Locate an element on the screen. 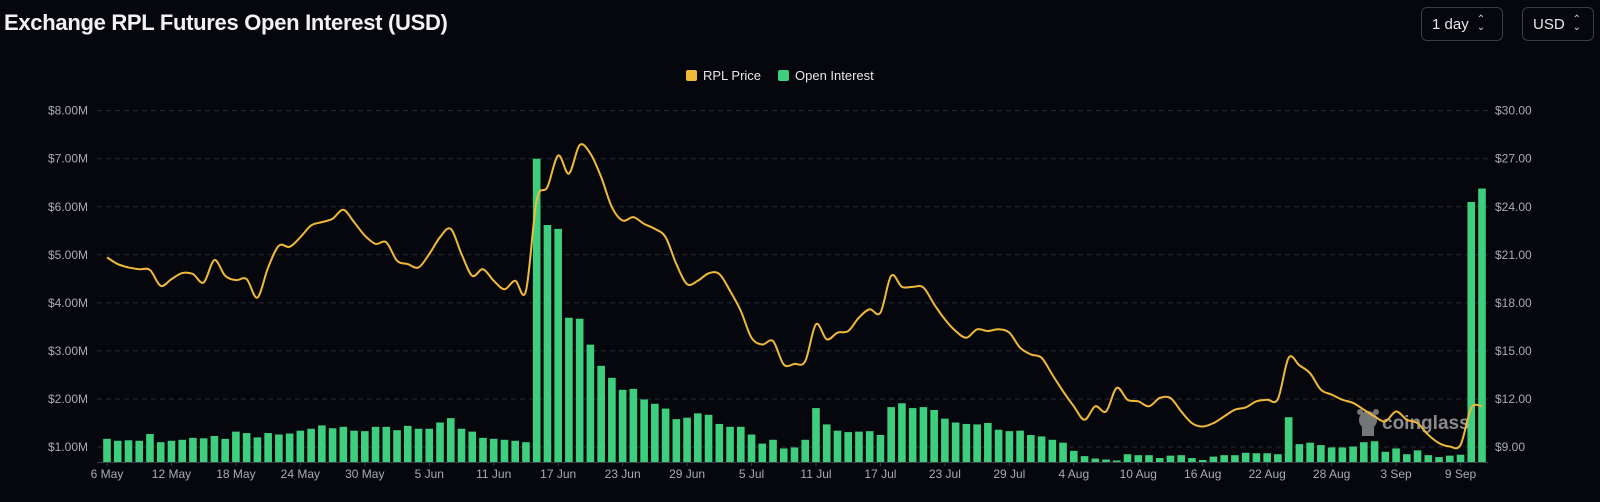 Image resolution: width=1600 pixels, height=502 pixels. legend-label-open-interest: Open Interest is located at coordinates (834, 75).